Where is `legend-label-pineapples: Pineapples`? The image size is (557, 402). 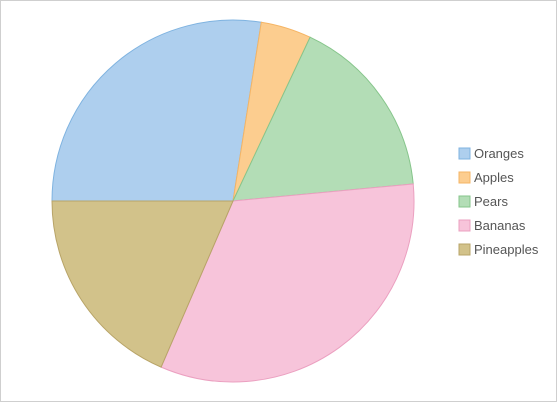 legend-label-pineapples: Pineapples is located at coordinates (506, 249).